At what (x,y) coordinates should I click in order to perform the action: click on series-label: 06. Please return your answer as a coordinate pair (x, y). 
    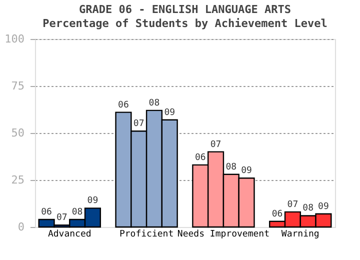
    Looking at the image, I should click on (46, 212).